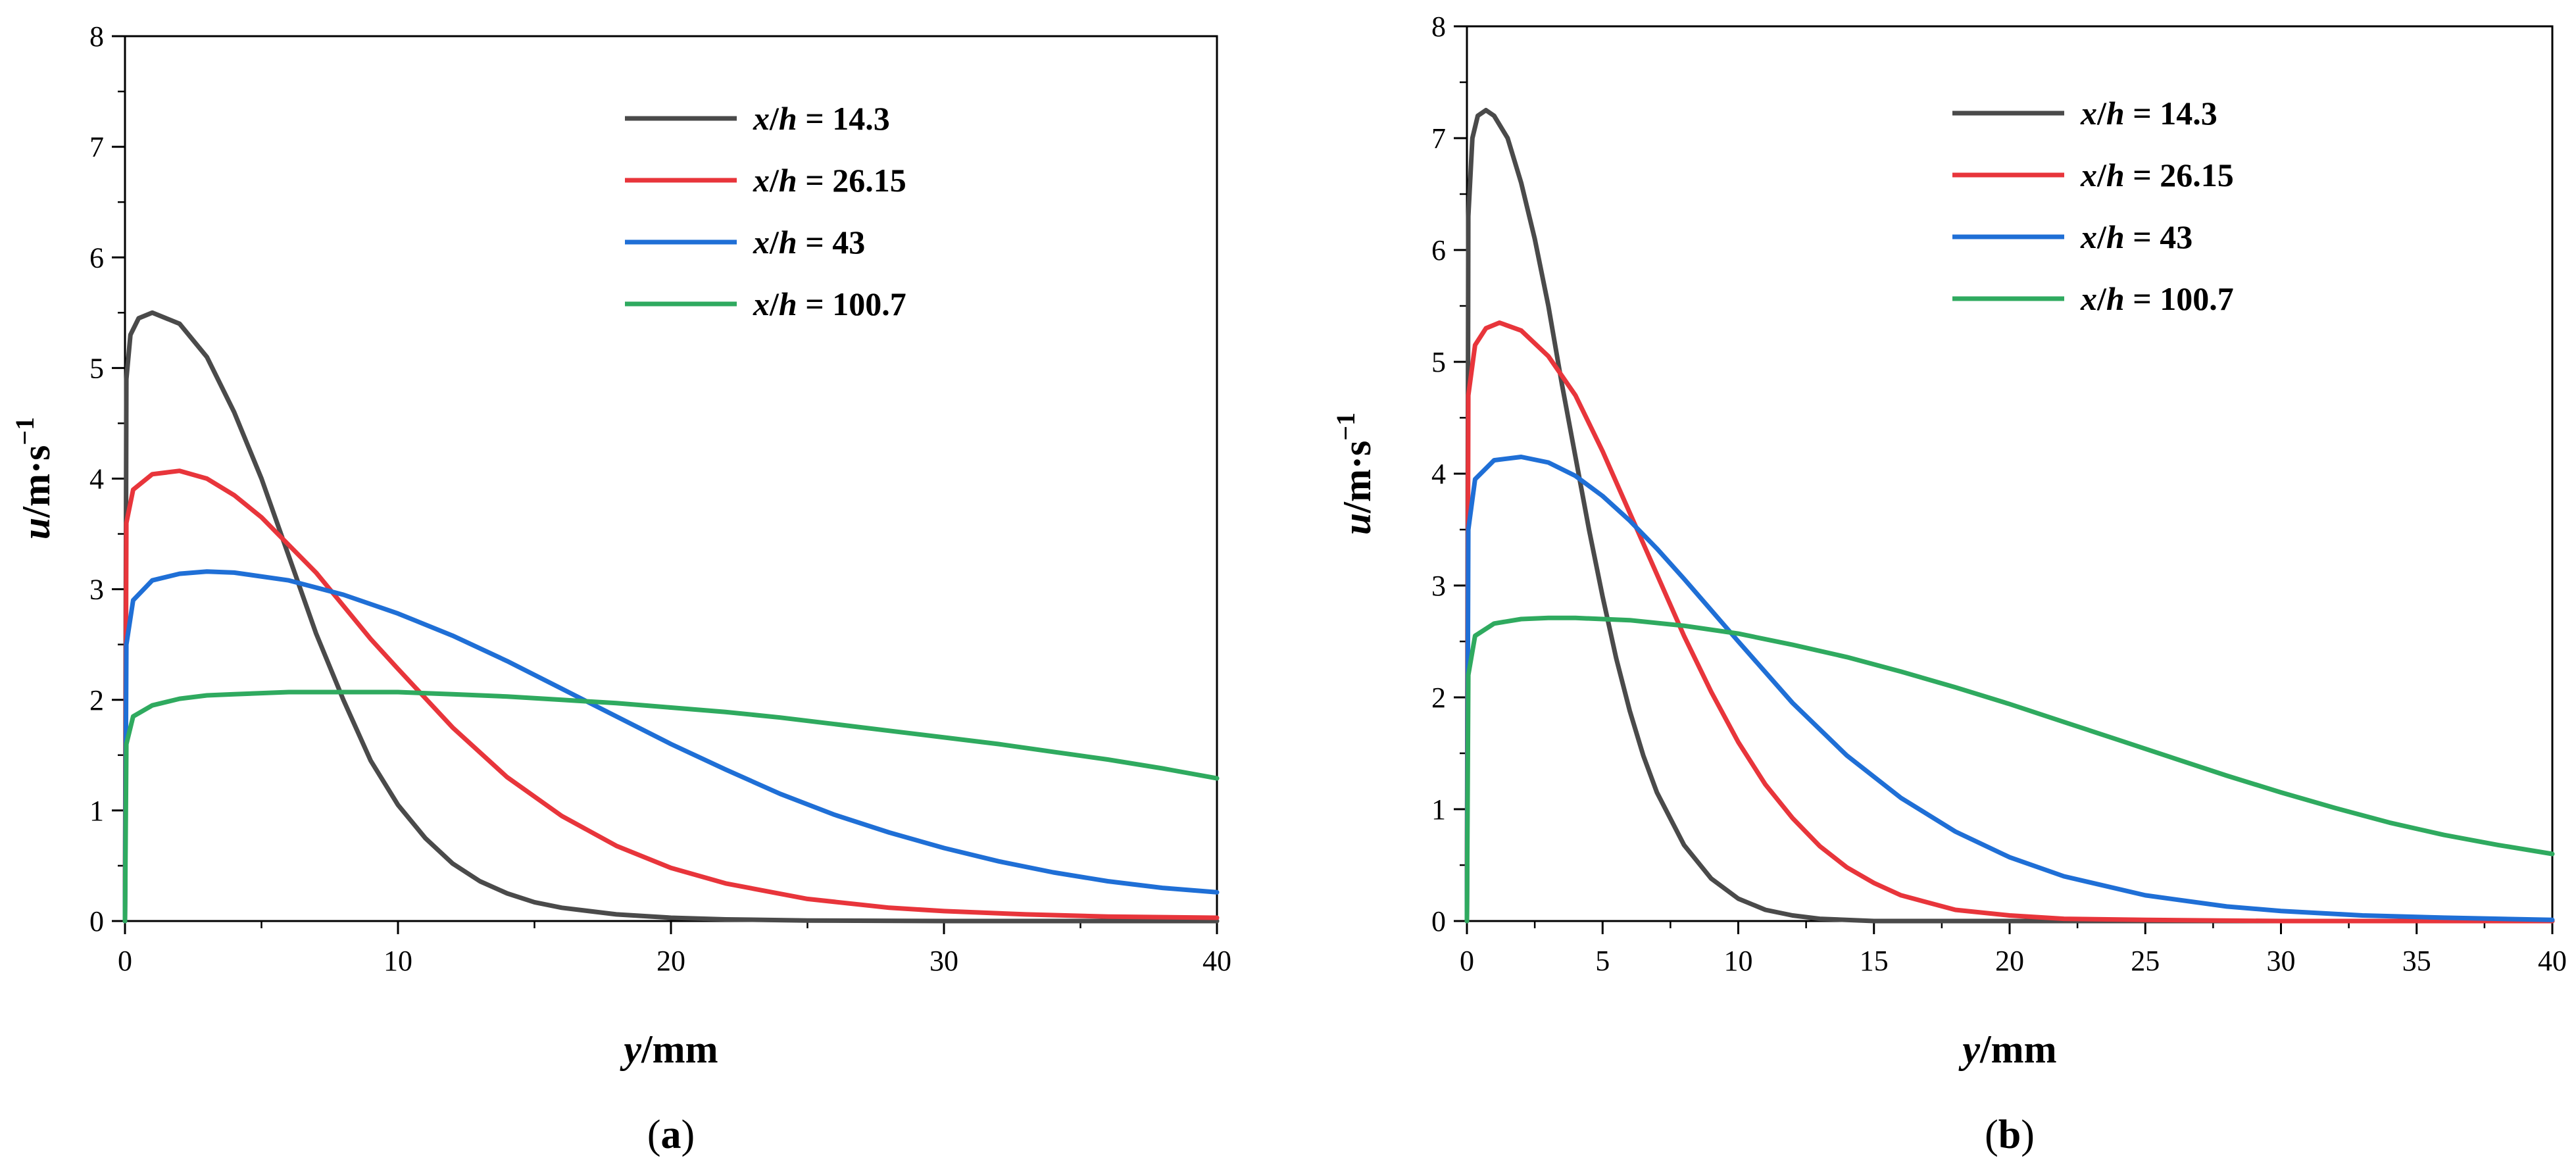  I want to click on panel-a-legend-label-2: x/h = 43, so click(809, 242).